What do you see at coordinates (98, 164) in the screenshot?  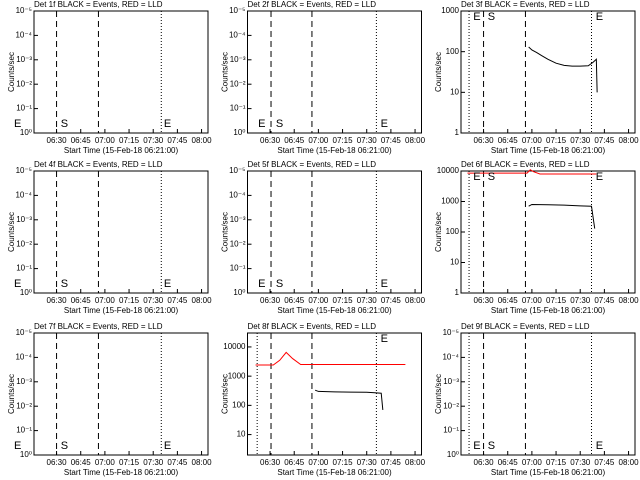 I see `panel-title: Det 4f BLACK = Events, RED = LLD` at bounding box center [98, 164].